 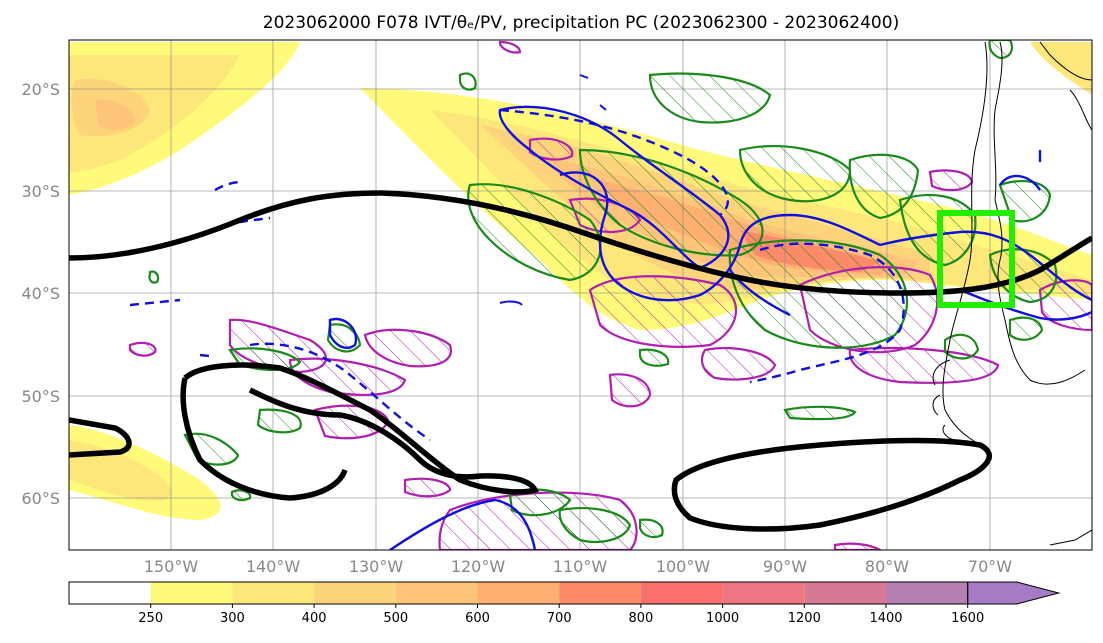 What do you see at coordinates (1014, 593) in the screenshot?
I see `colorbar-extend-arrow` at bounding box center [1014, 593].